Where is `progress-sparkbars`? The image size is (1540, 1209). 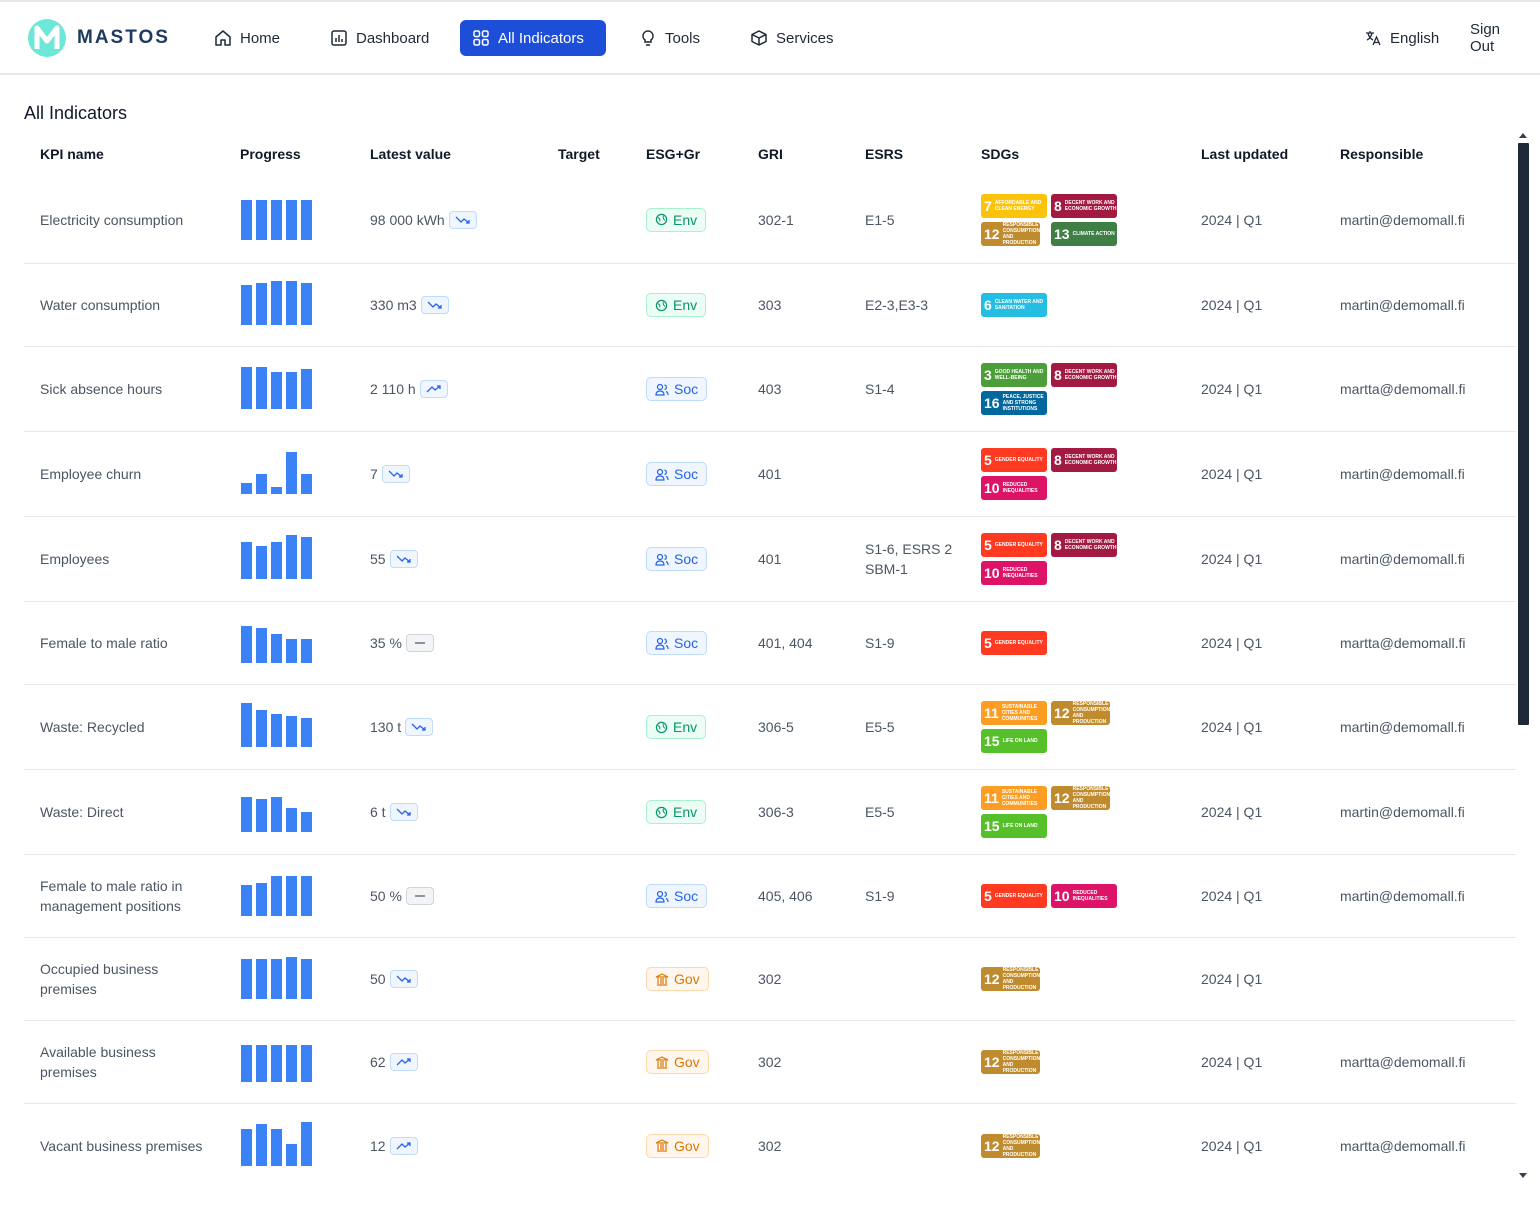
progress-sparkbars is located at coordinates (276, 303).